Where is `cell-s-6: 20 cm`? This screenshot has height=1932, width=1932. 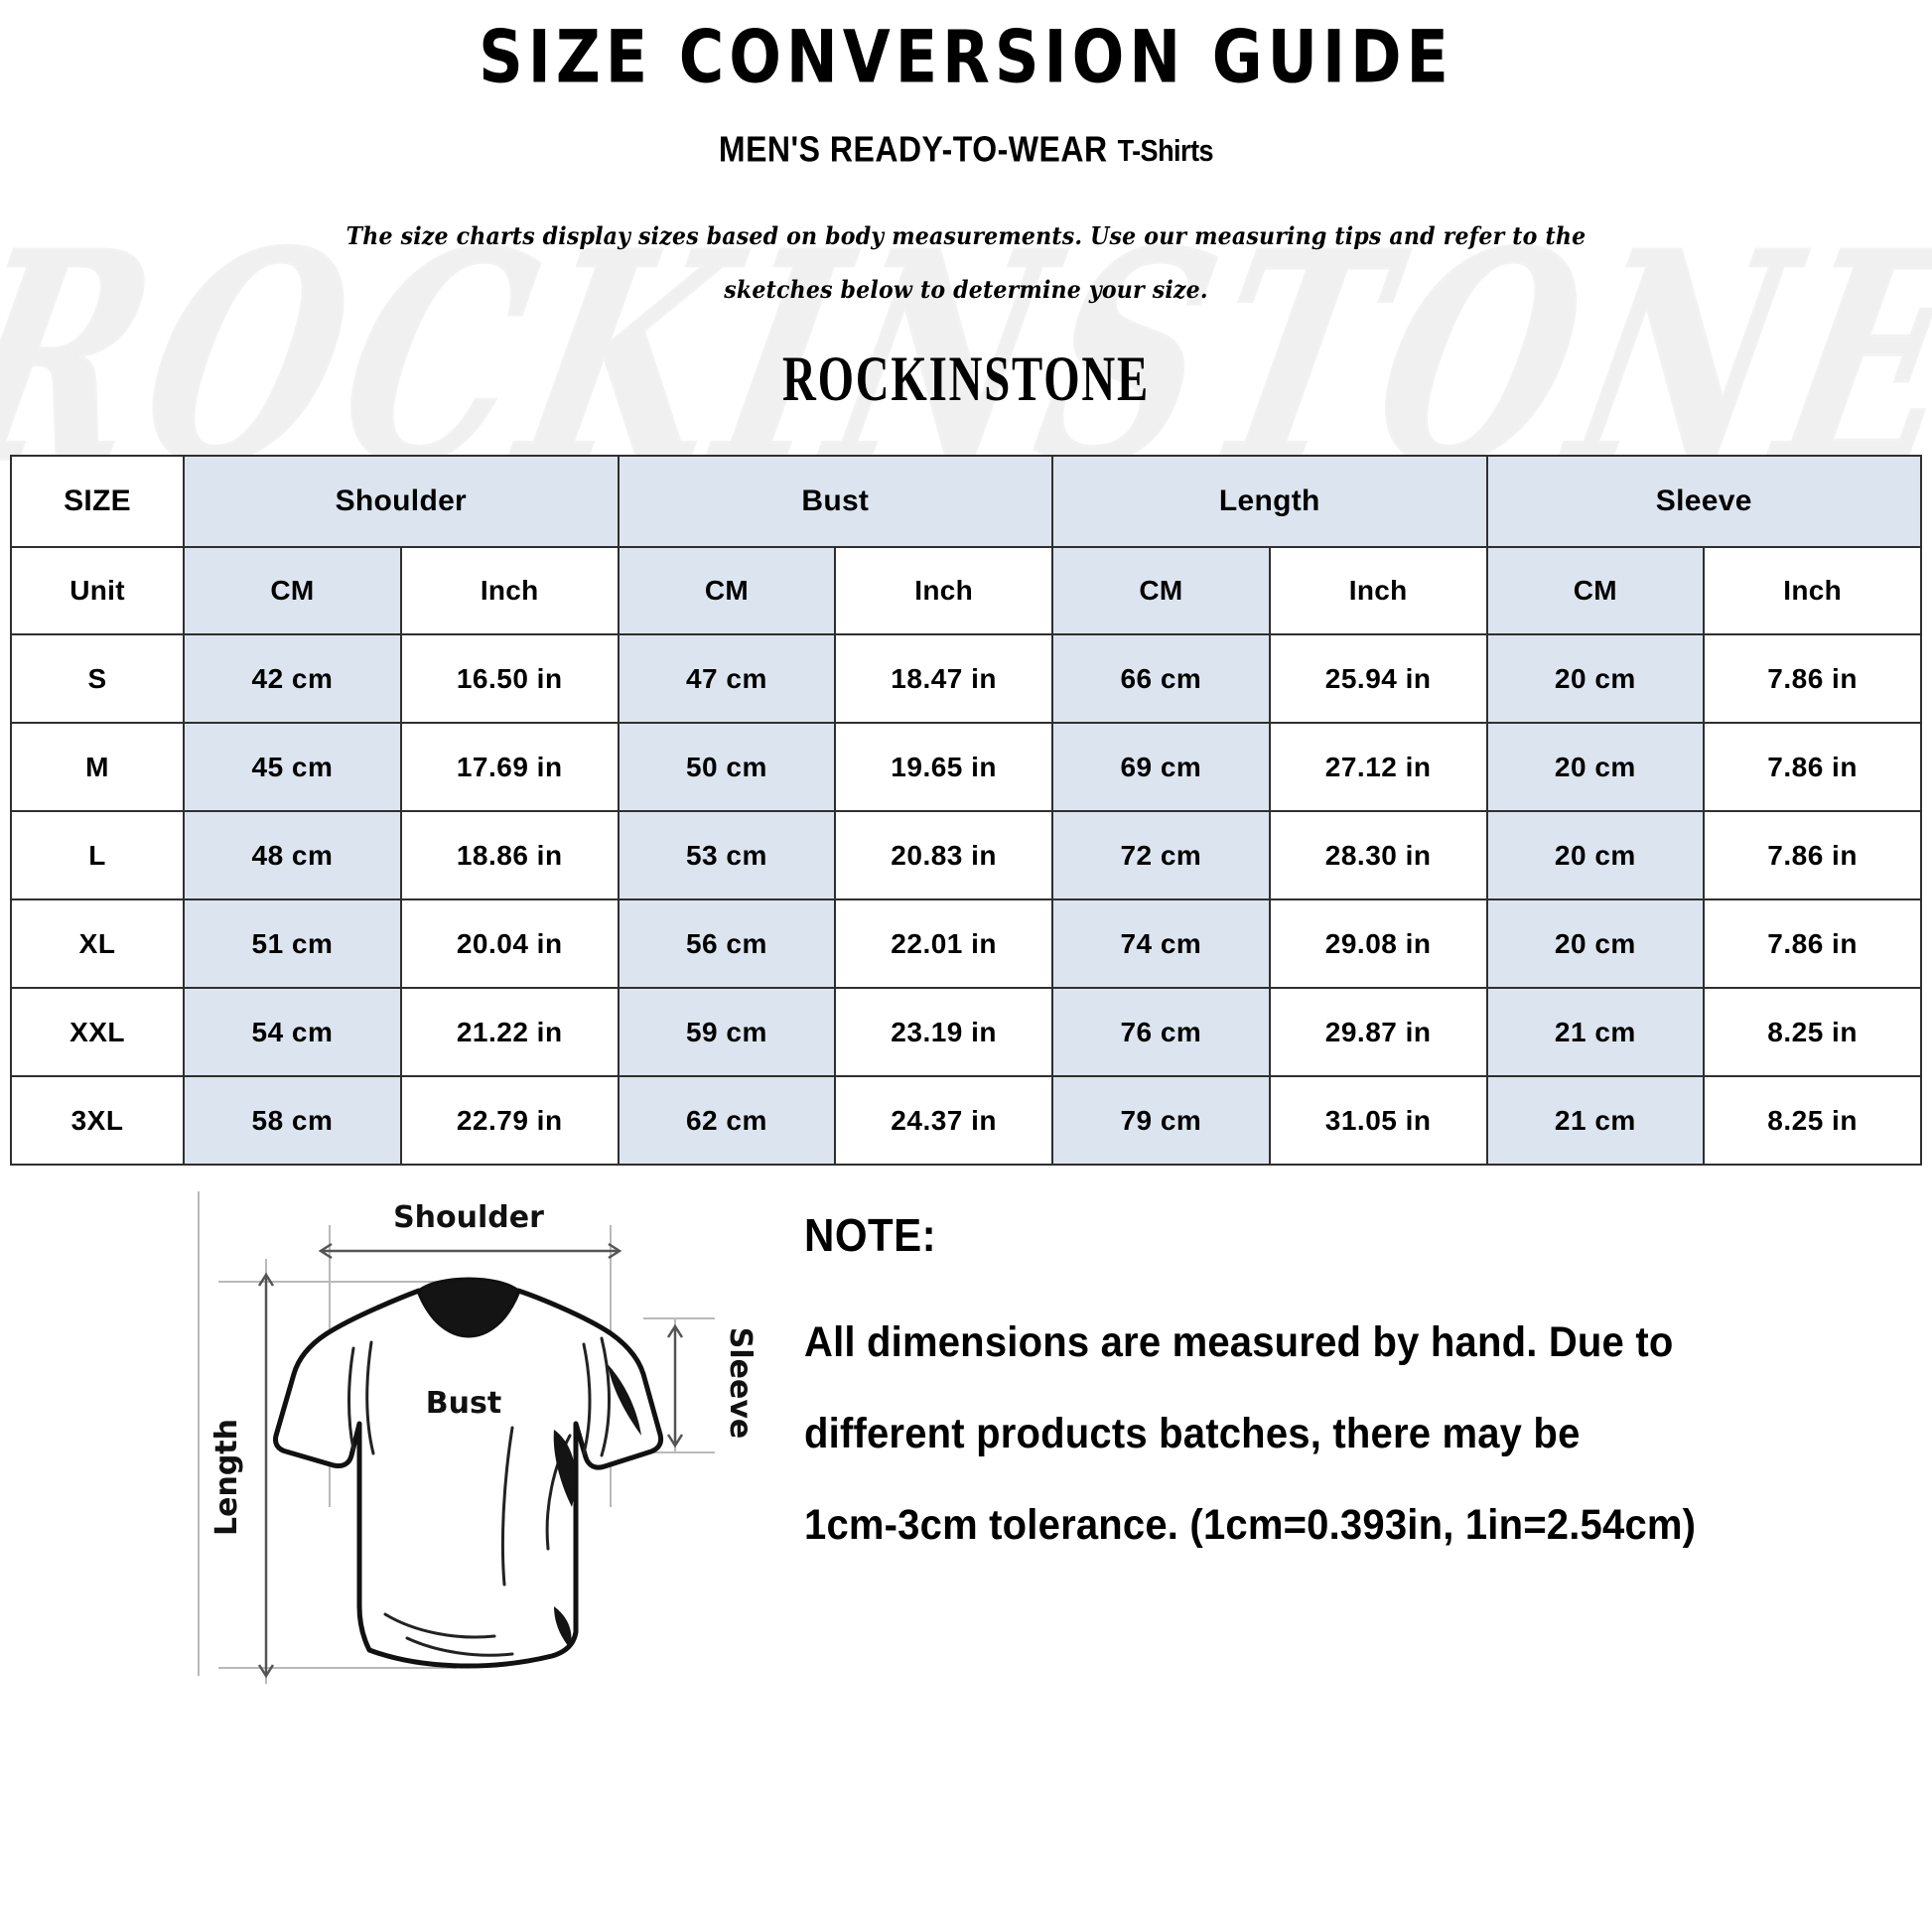 cell-s-6: 20 cm is located at coordinates (1595, 679).